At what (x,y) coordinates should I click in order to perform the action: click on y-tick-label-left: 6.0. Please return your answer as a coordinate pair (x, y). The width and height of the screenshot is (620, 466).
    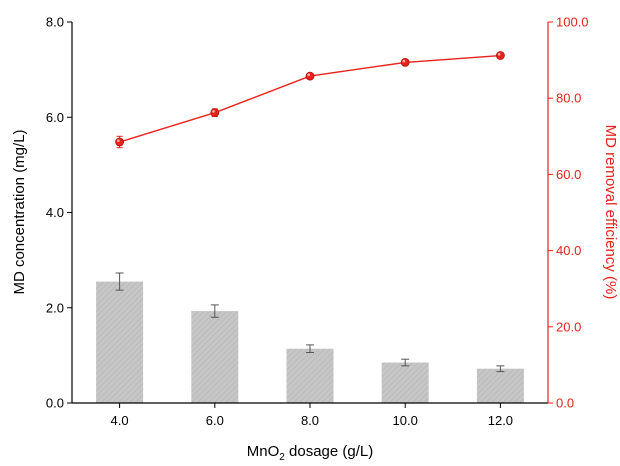
    Looking at the image, I should click on (55, 117).